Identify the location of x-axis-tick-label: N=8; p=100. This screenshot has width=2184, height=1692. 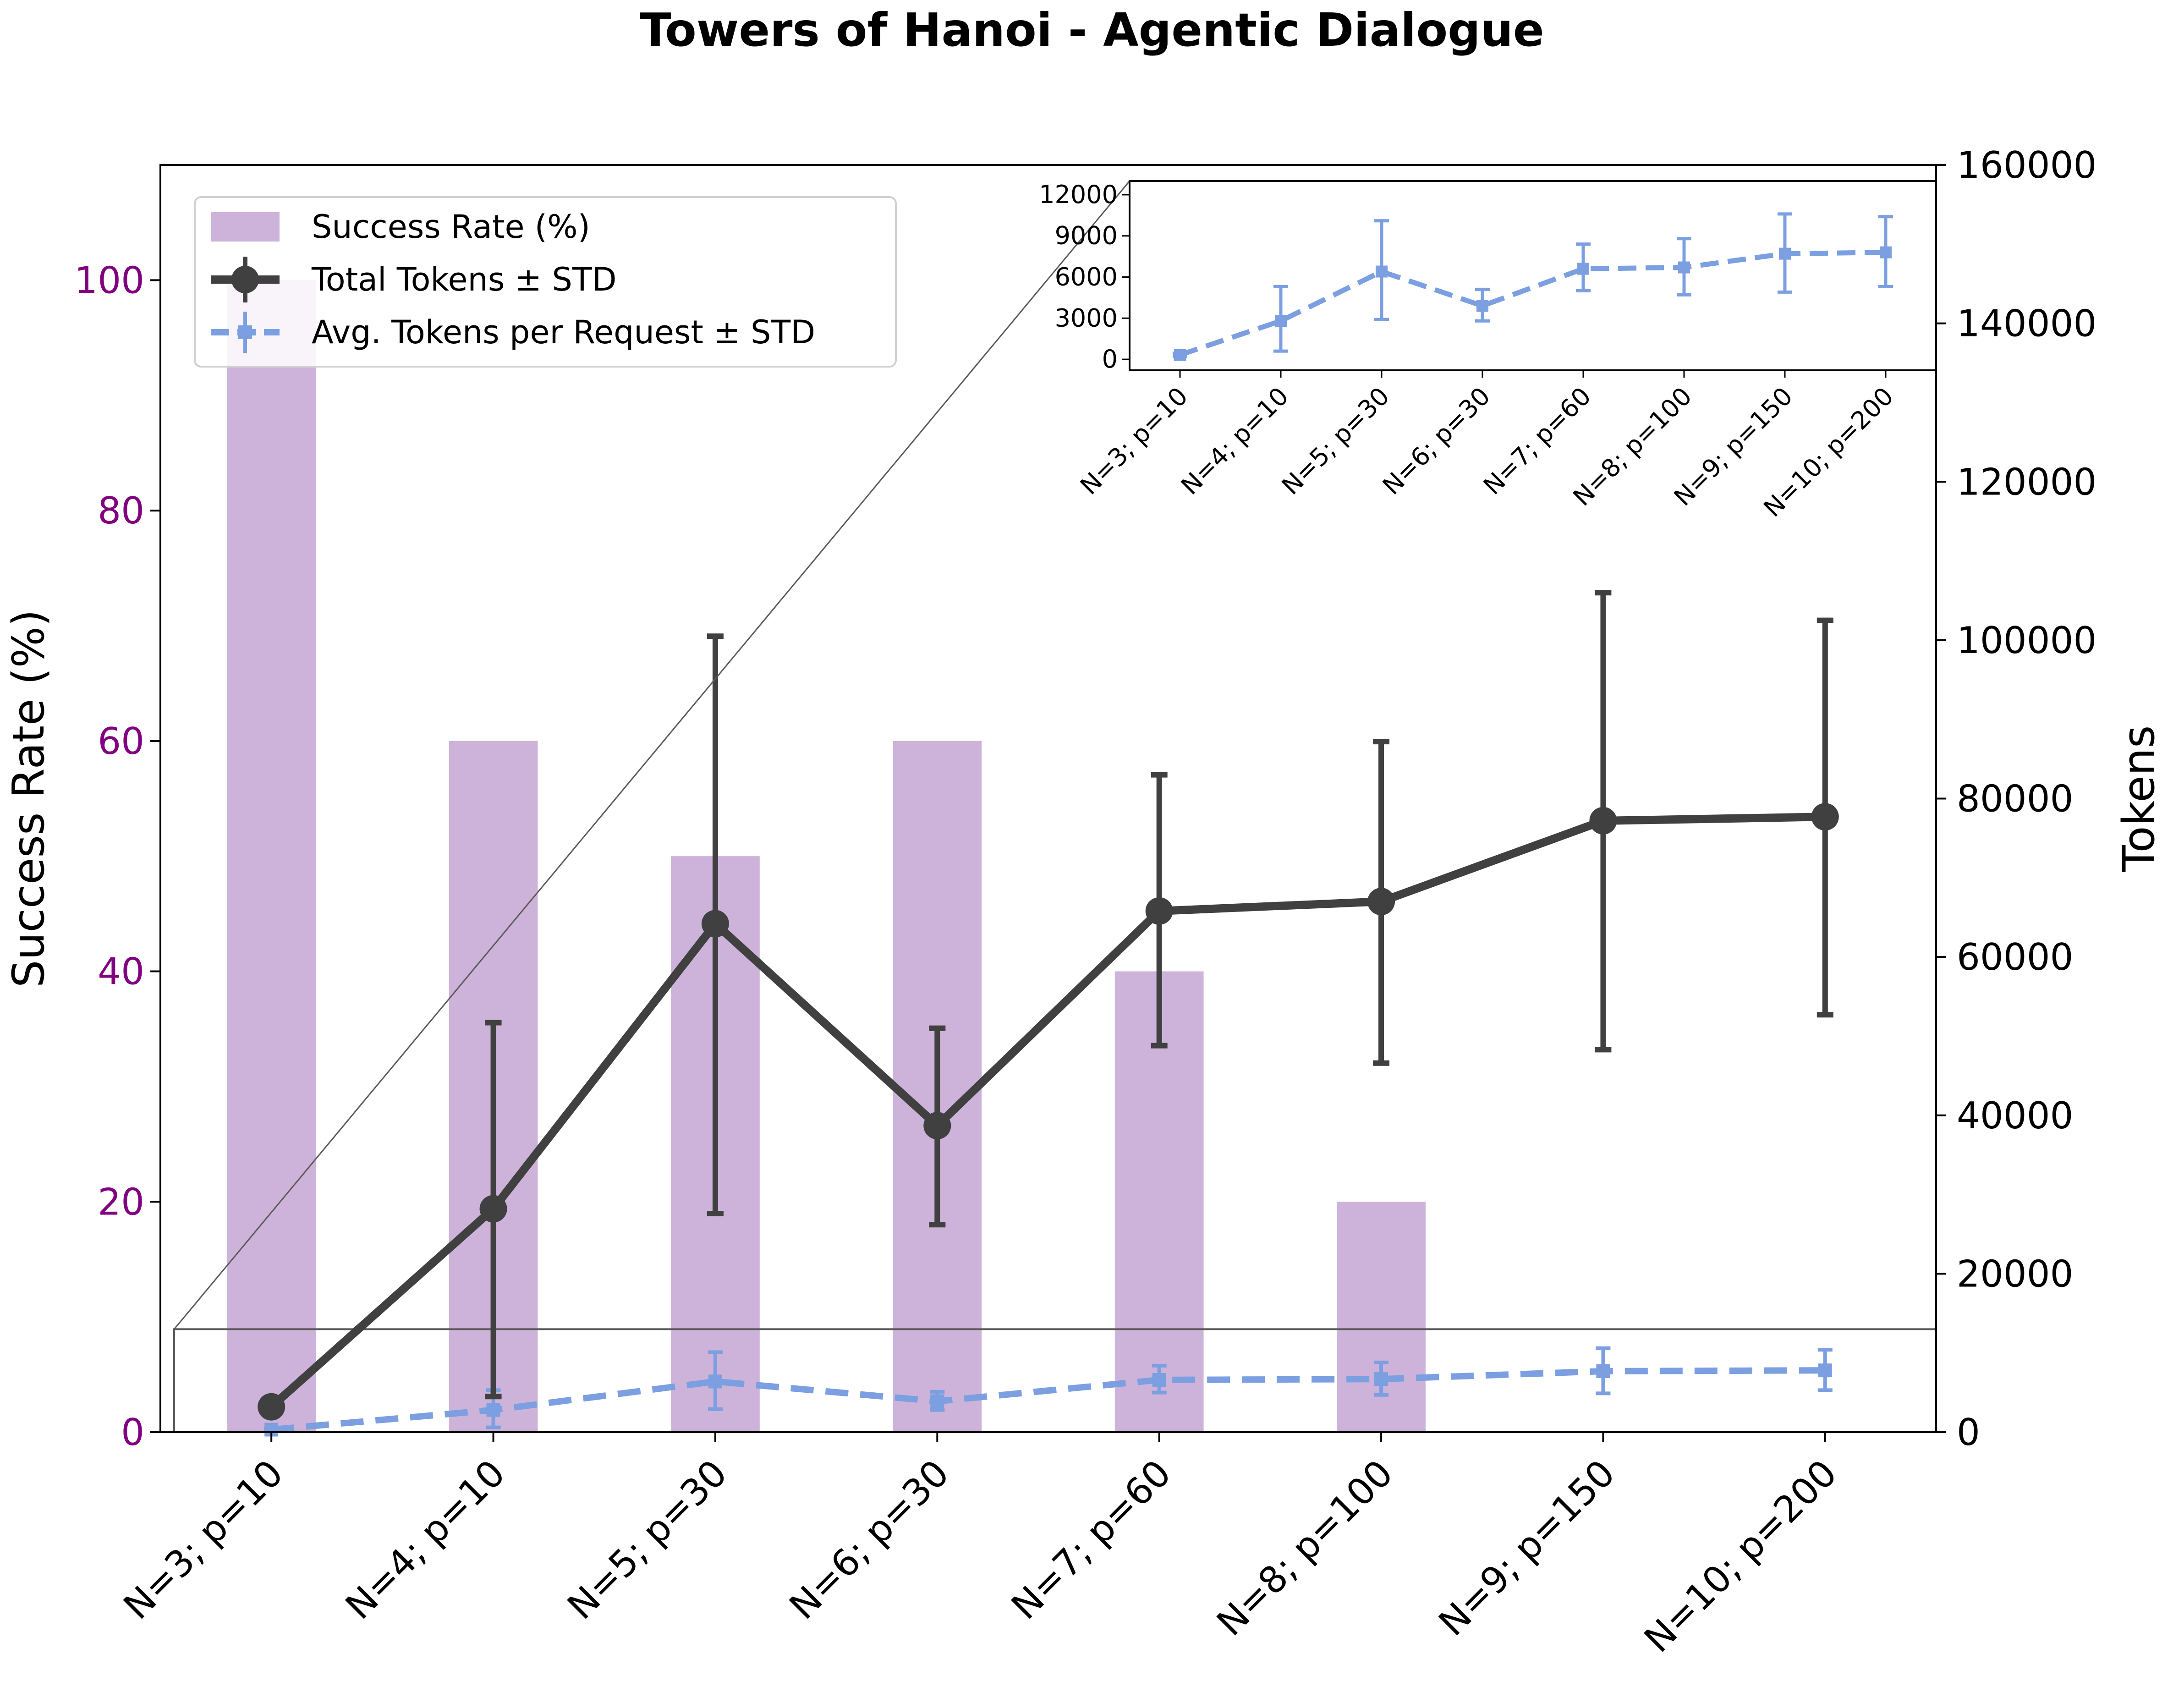
(1305, 1548).